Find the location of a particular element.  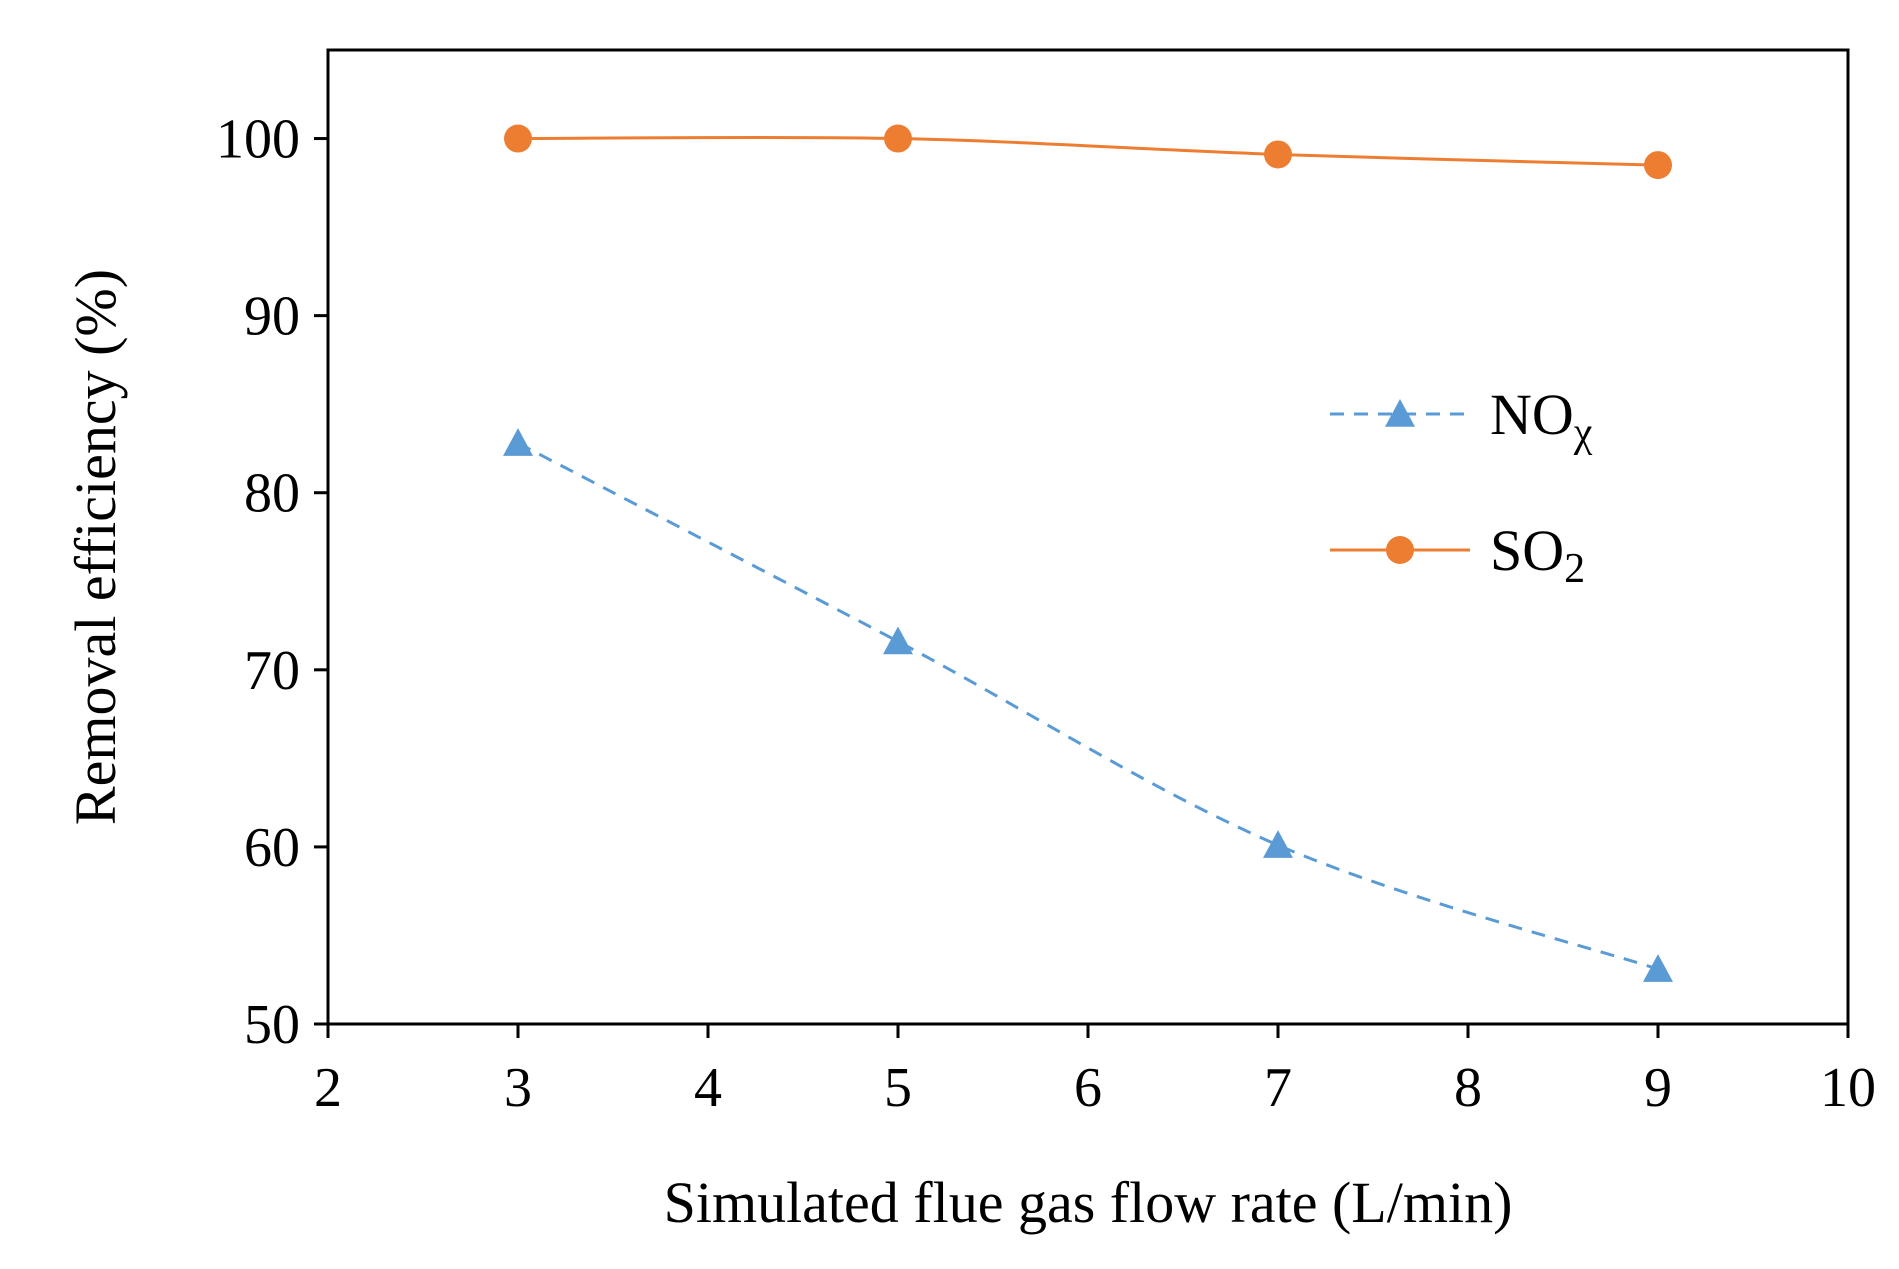

legend-label-nox: NOχ is located at coordinates (1541, 419).